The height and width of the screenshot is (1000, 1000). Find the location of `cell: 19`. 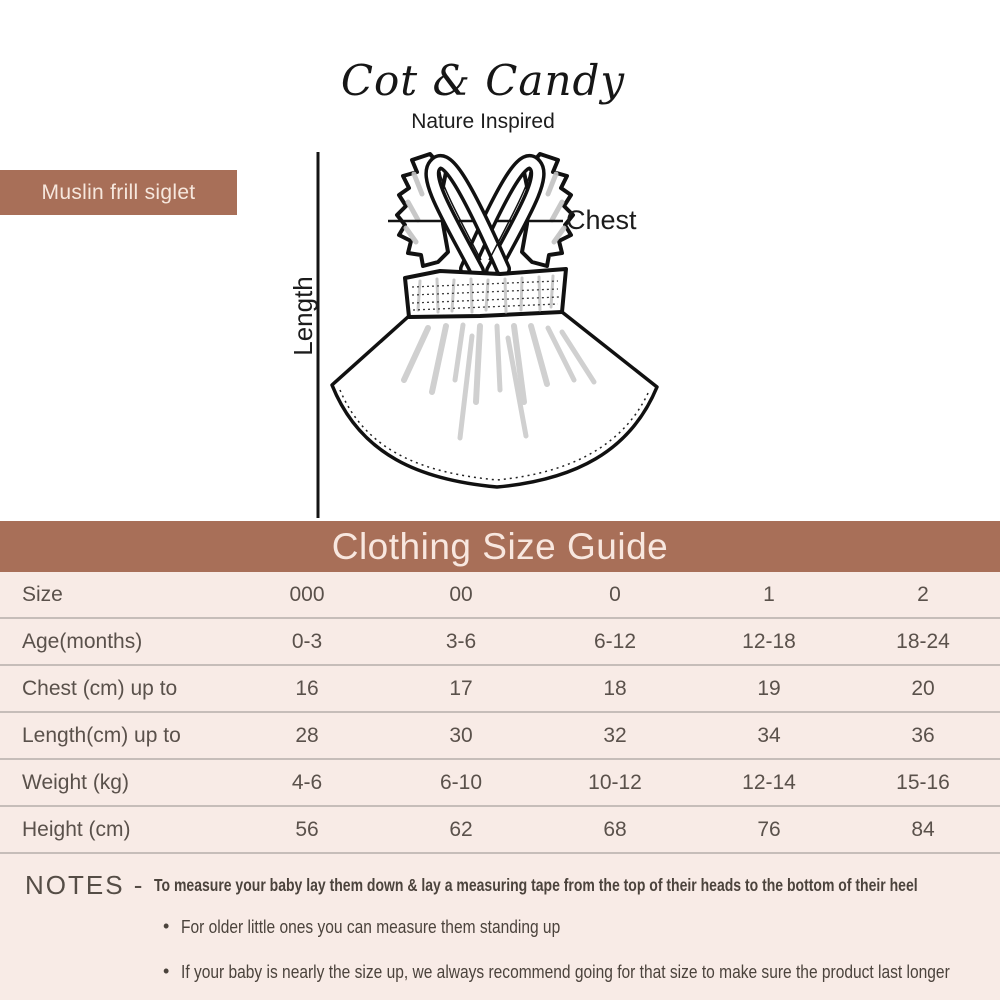

cell: 19 is located at coordinates (769, 688).